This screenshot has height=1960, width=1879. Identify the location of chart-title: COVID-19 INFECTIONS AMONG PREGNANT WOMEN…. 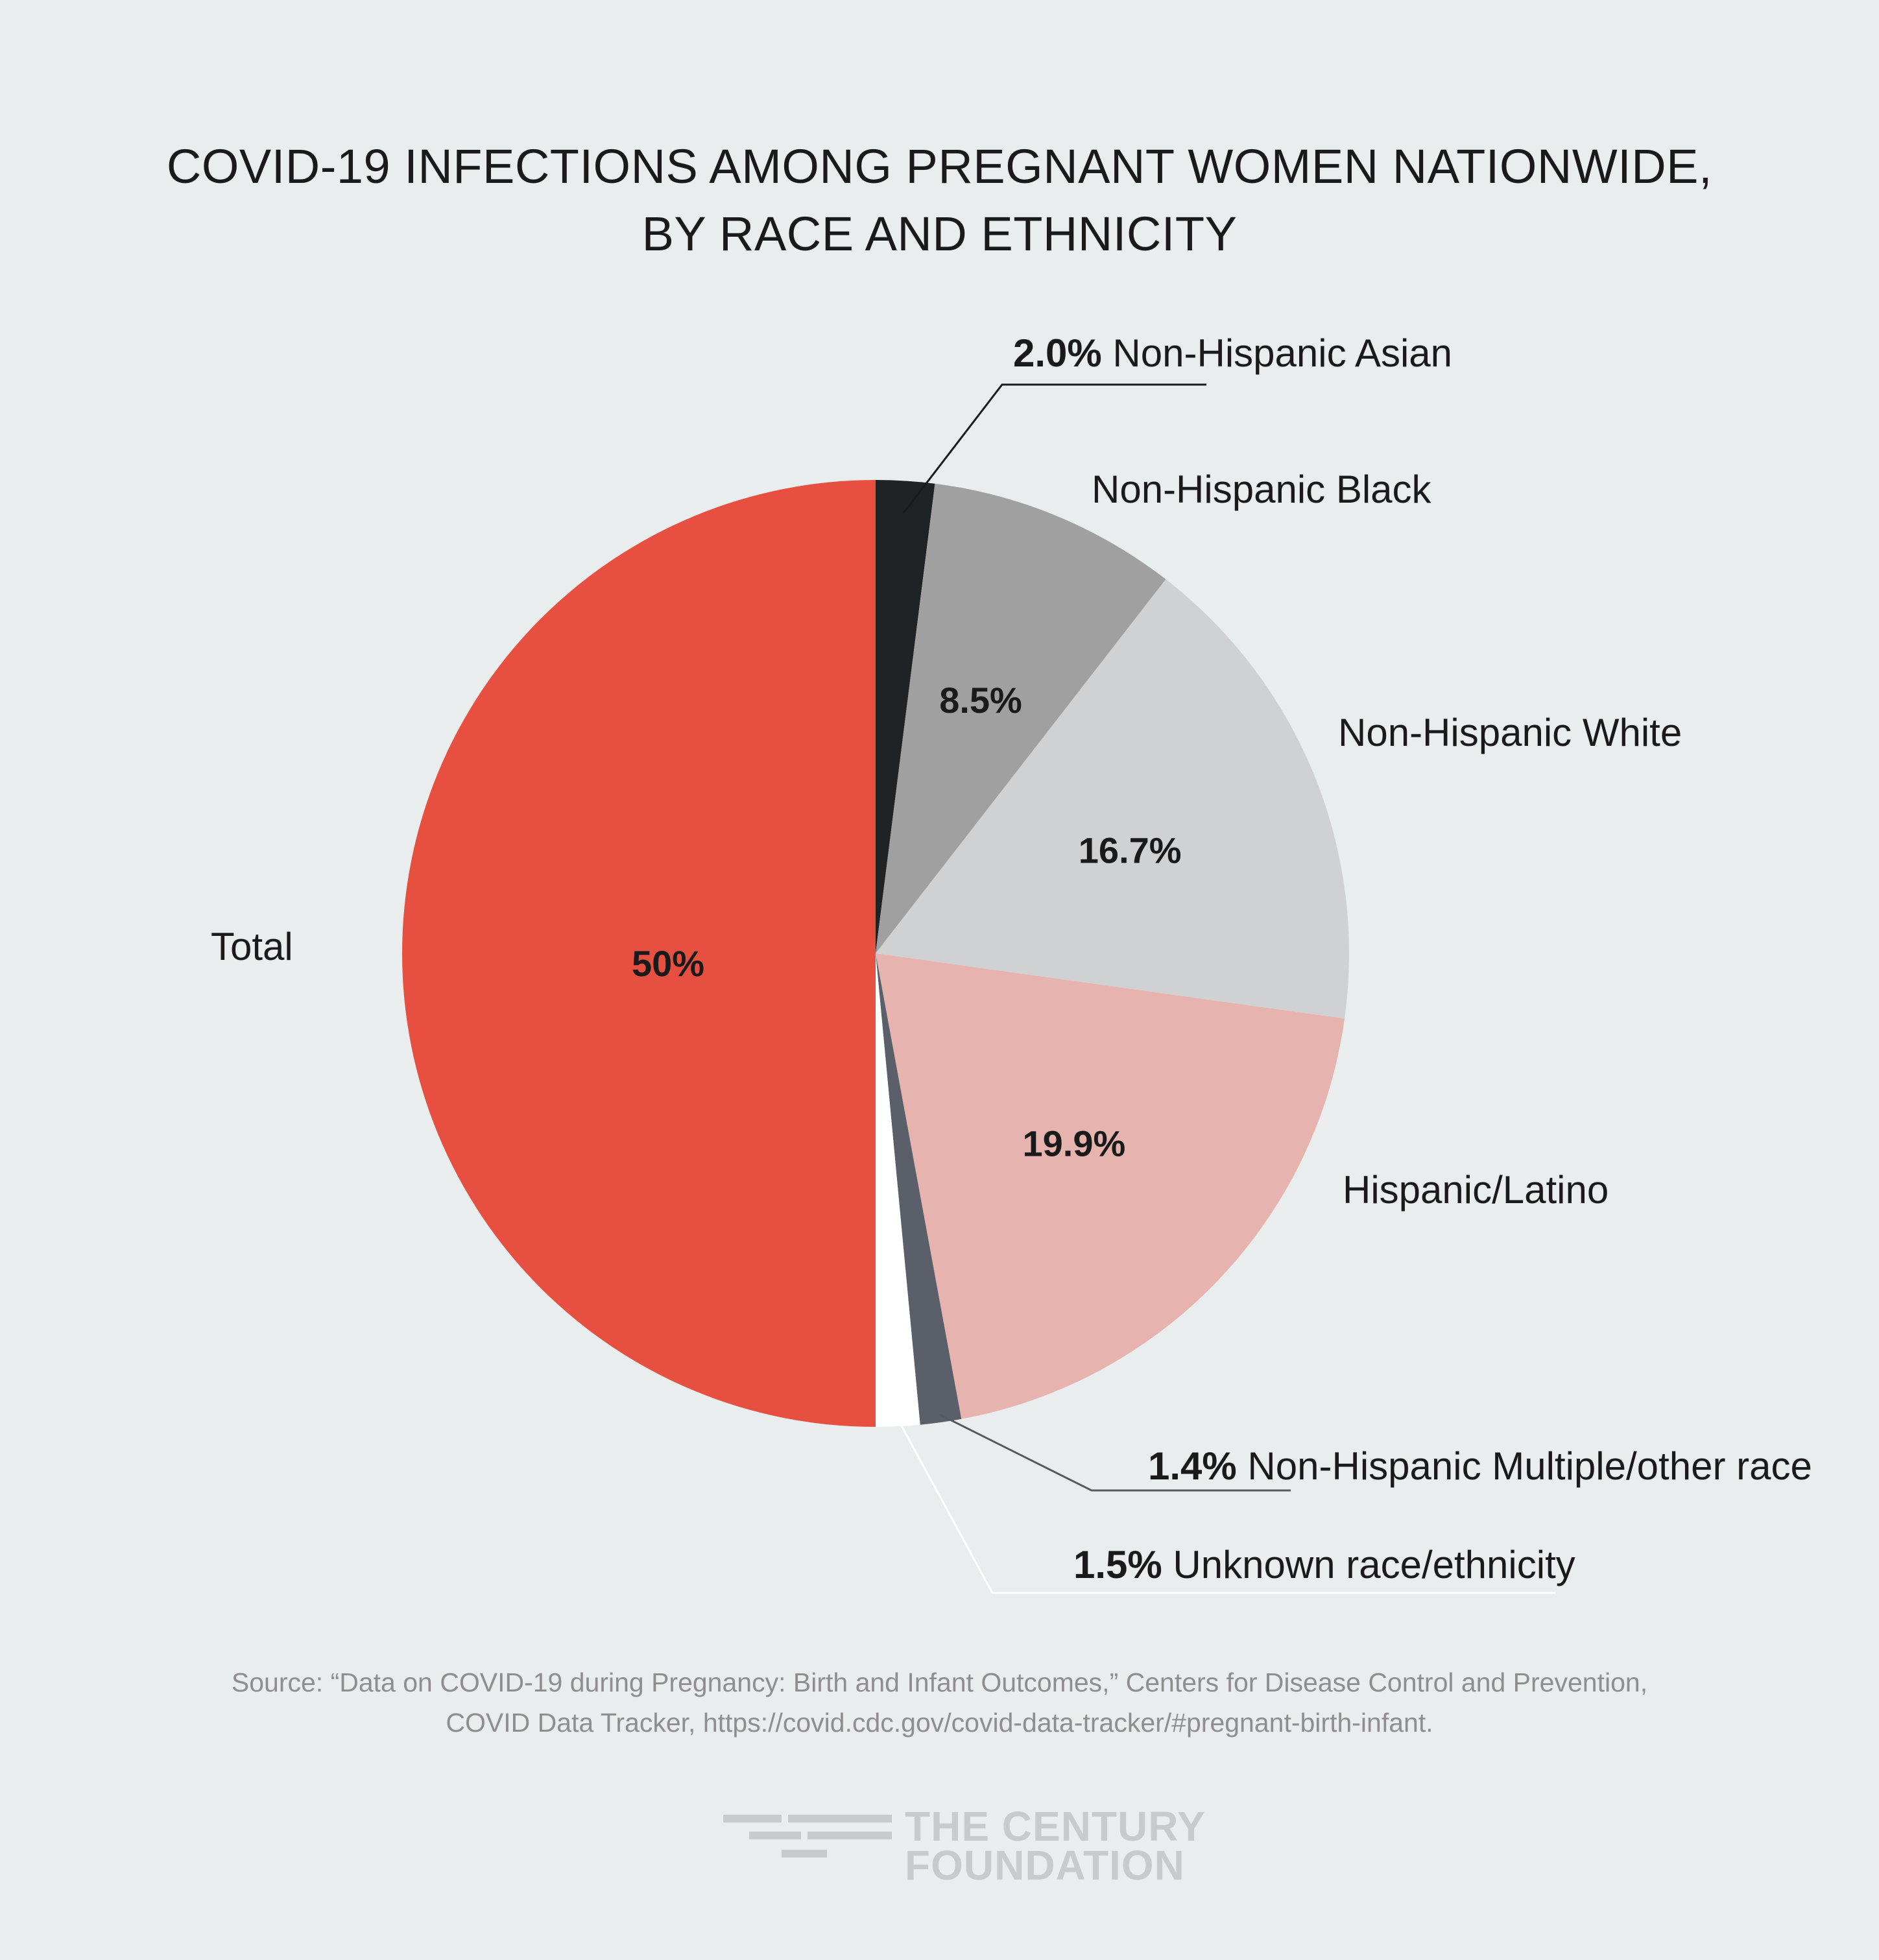
(939, 200).